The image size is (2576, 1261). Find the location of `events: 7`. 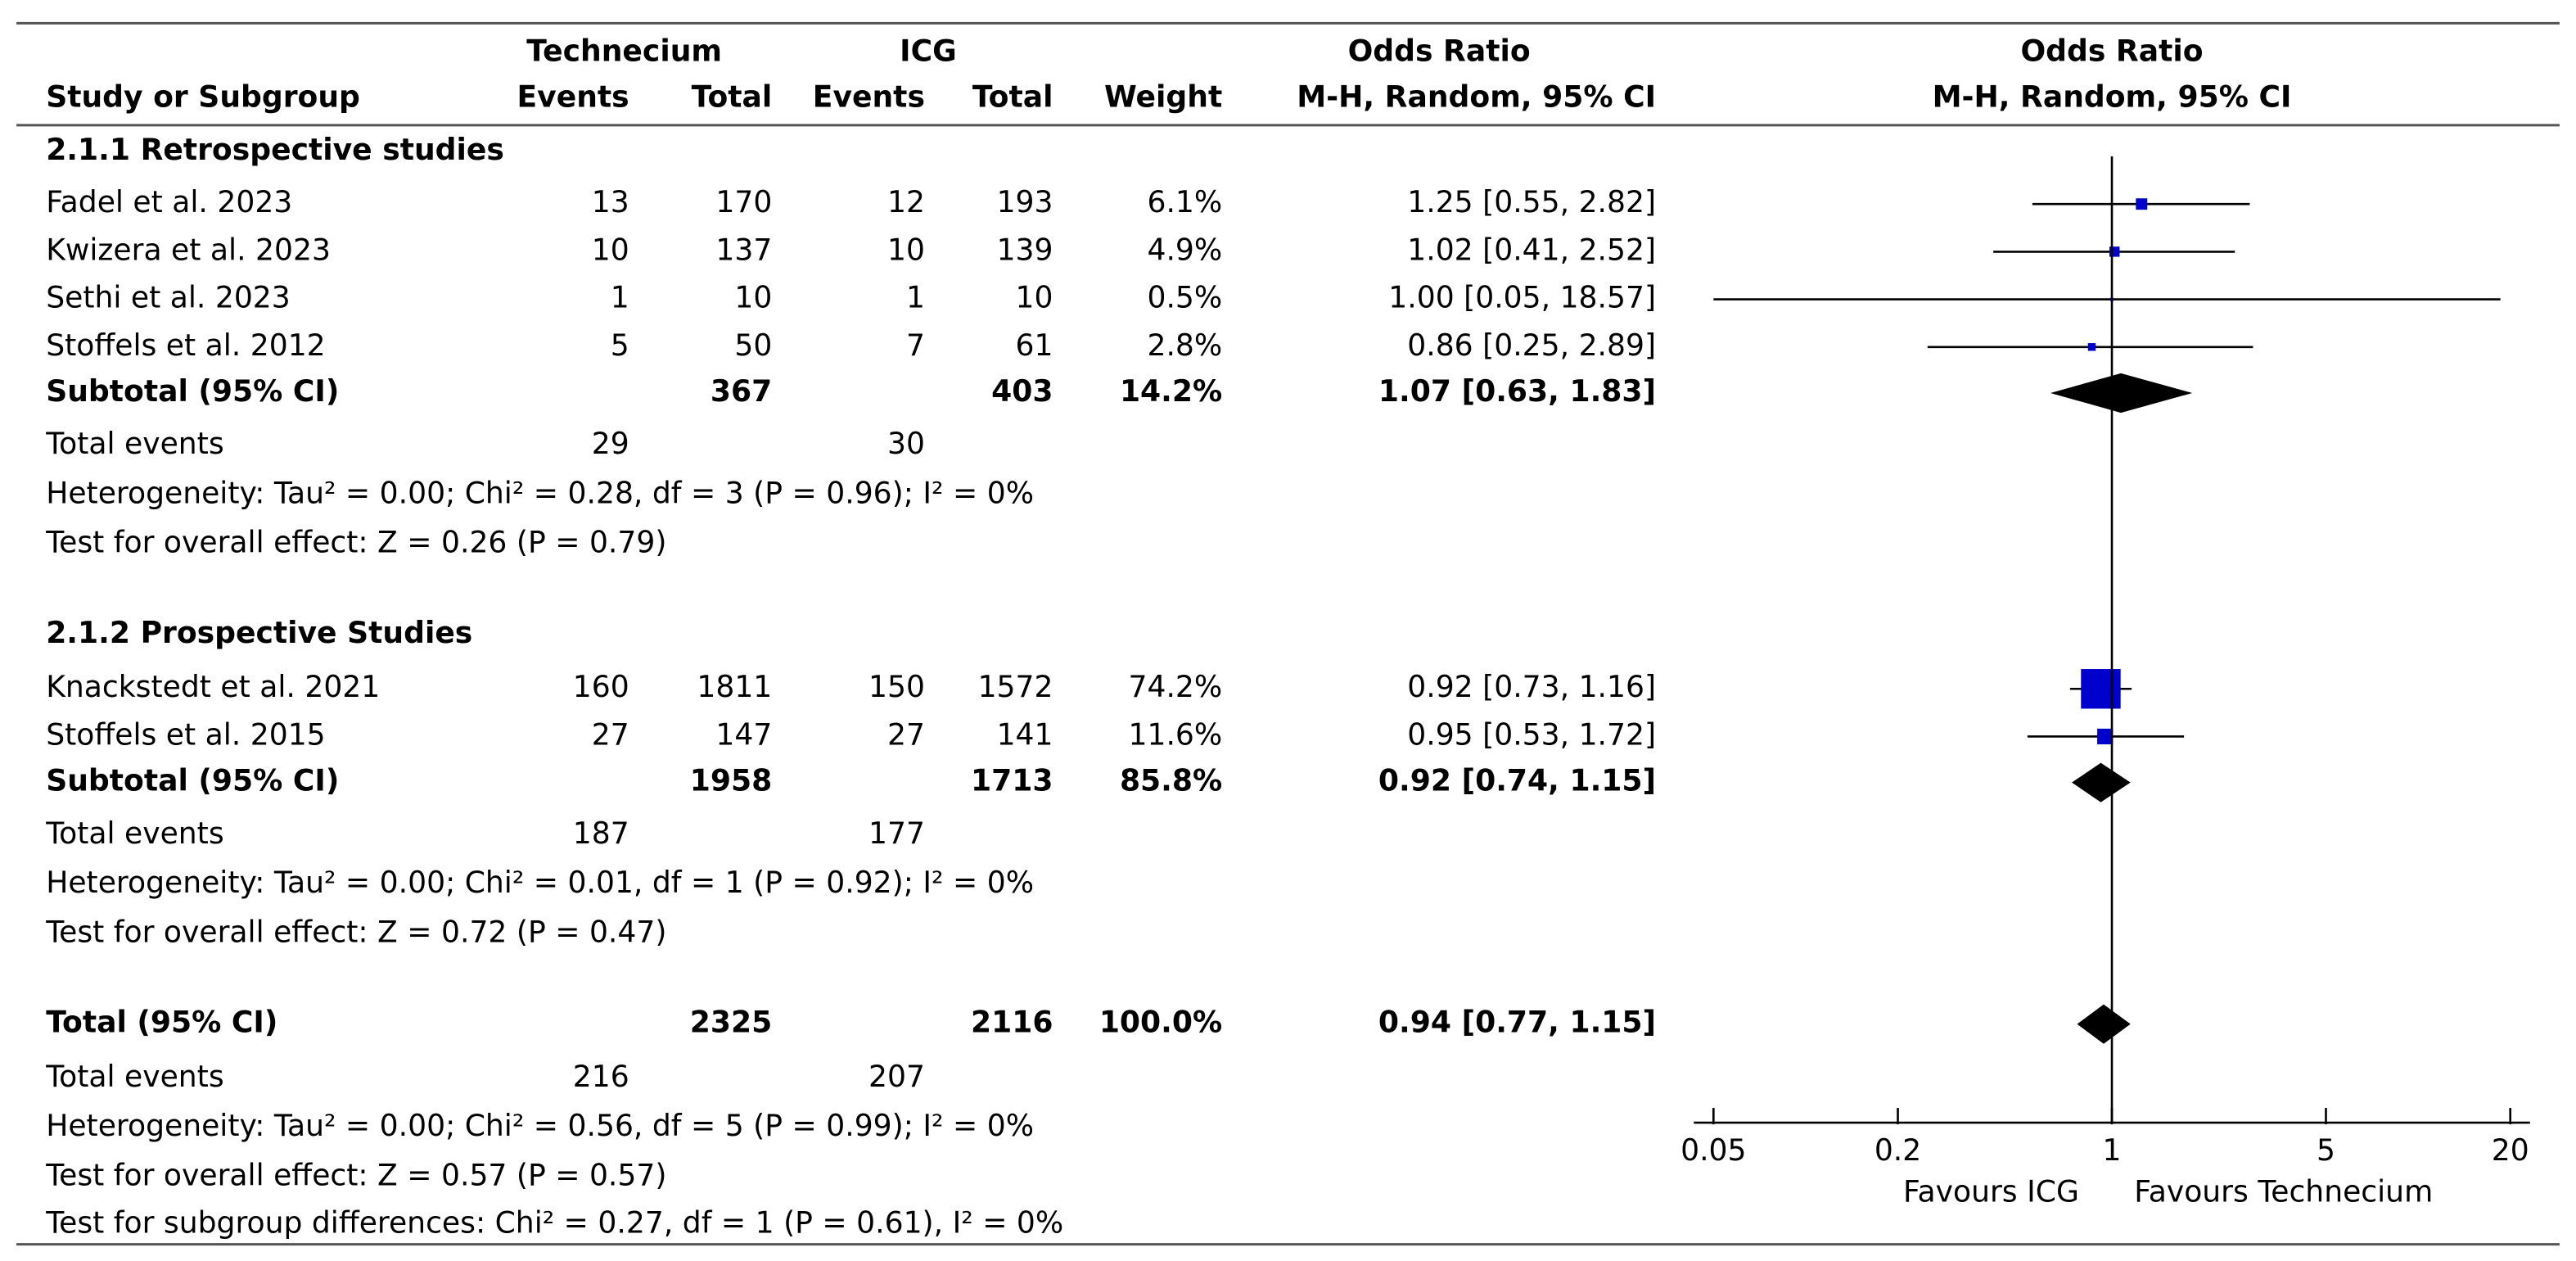

events: 7 is located at coordinates (915, 345).